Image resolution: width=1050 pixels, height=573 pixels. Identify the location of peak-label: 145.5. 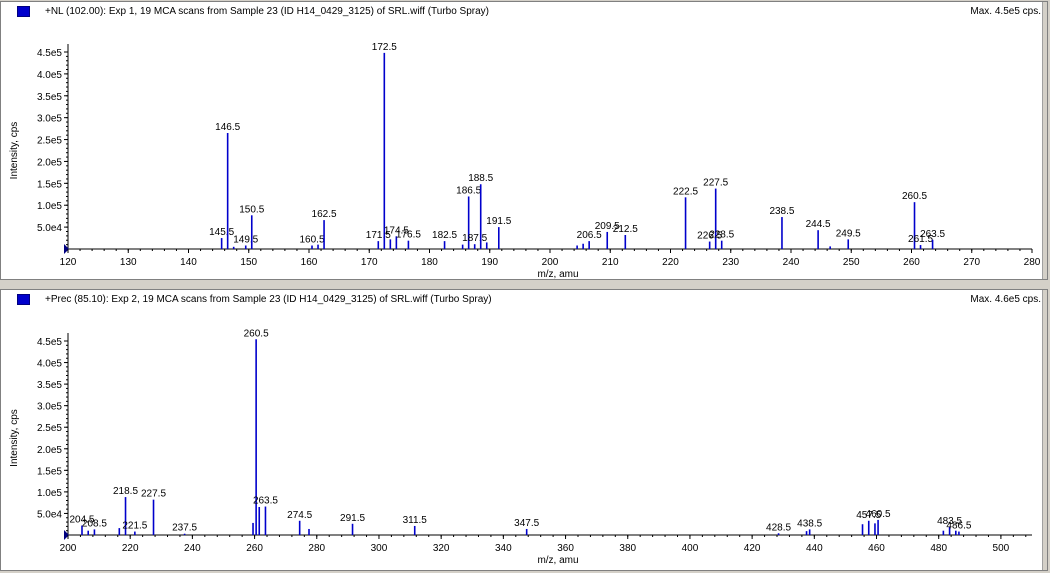
(221, 232).